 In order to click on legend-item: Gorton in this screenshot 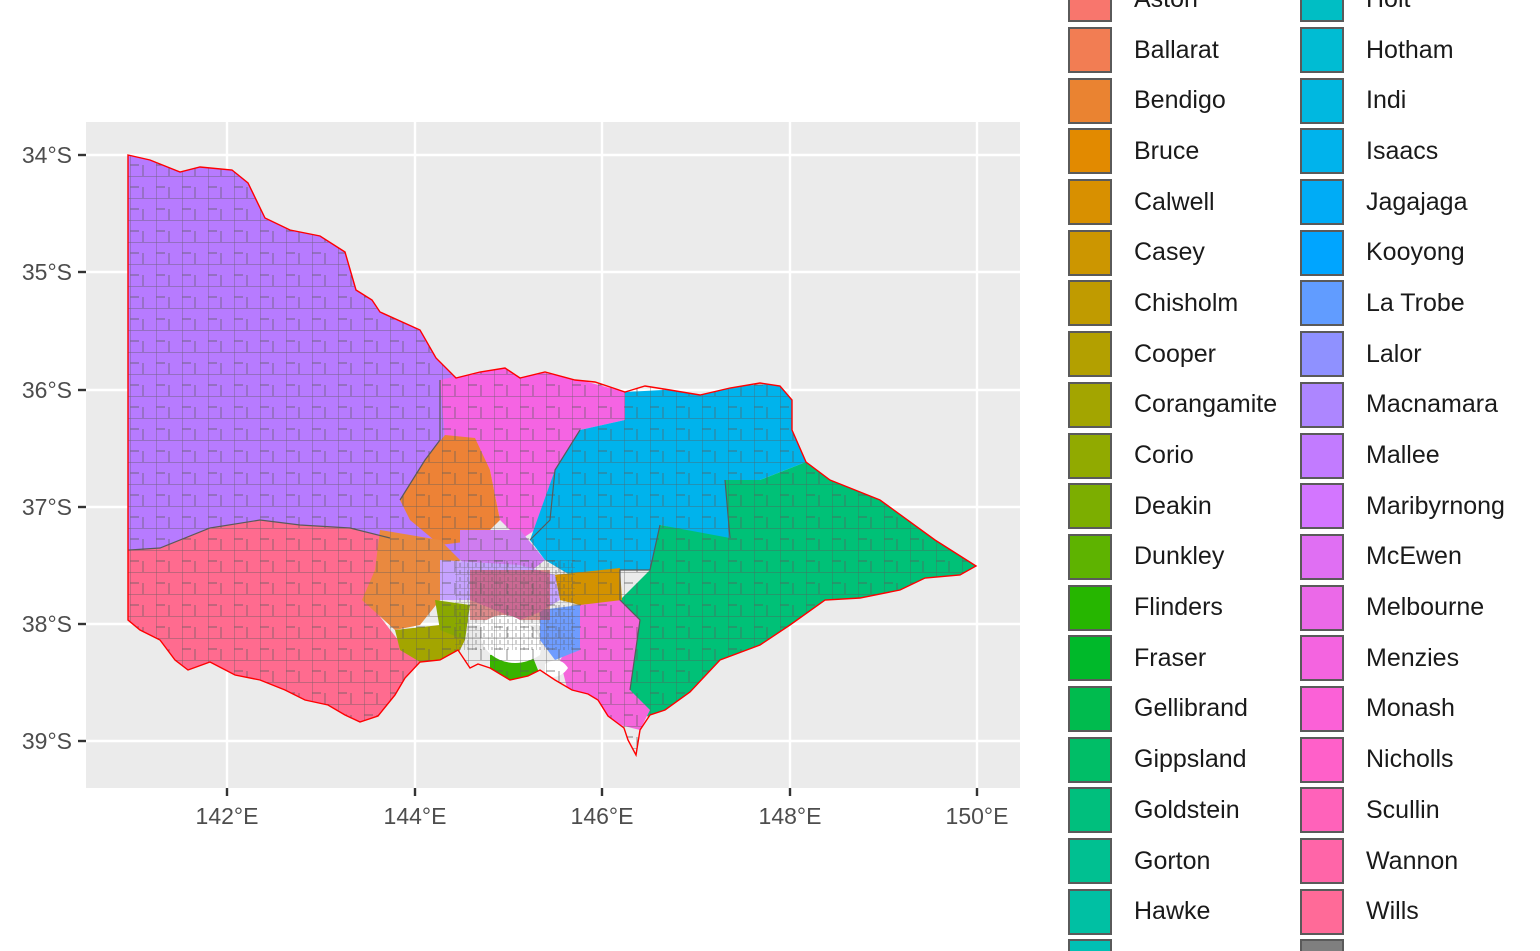, I will do `click(1172, 861)`.